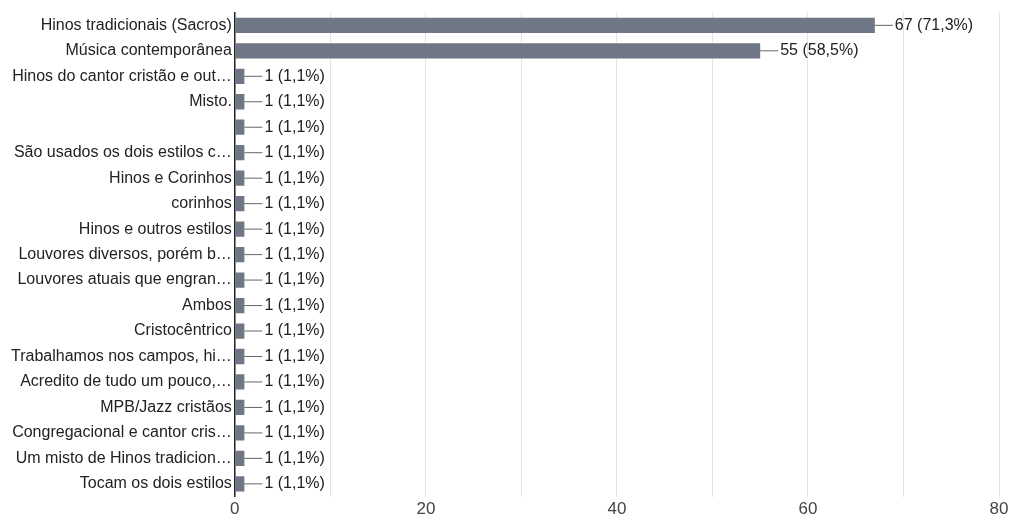 This screenshot has height=527, width=1015. Describe the element at coordinates (201, 203) in the screenshot. I see `y-tick-label: corinhos` at that location.